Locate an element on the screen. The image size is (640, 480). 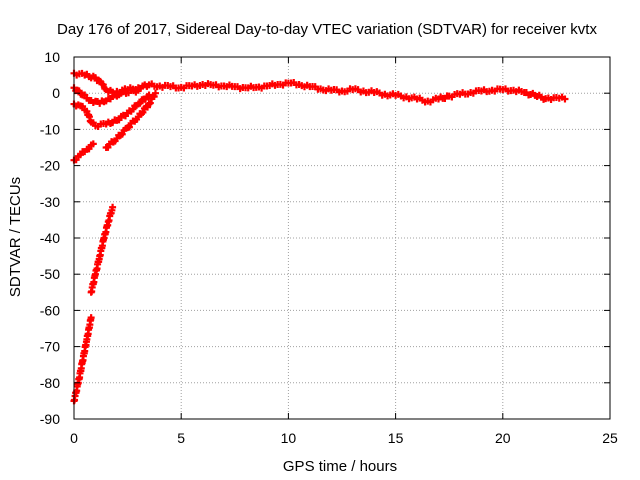
x-tick-label: 25 is located at coordinates (610, 438).